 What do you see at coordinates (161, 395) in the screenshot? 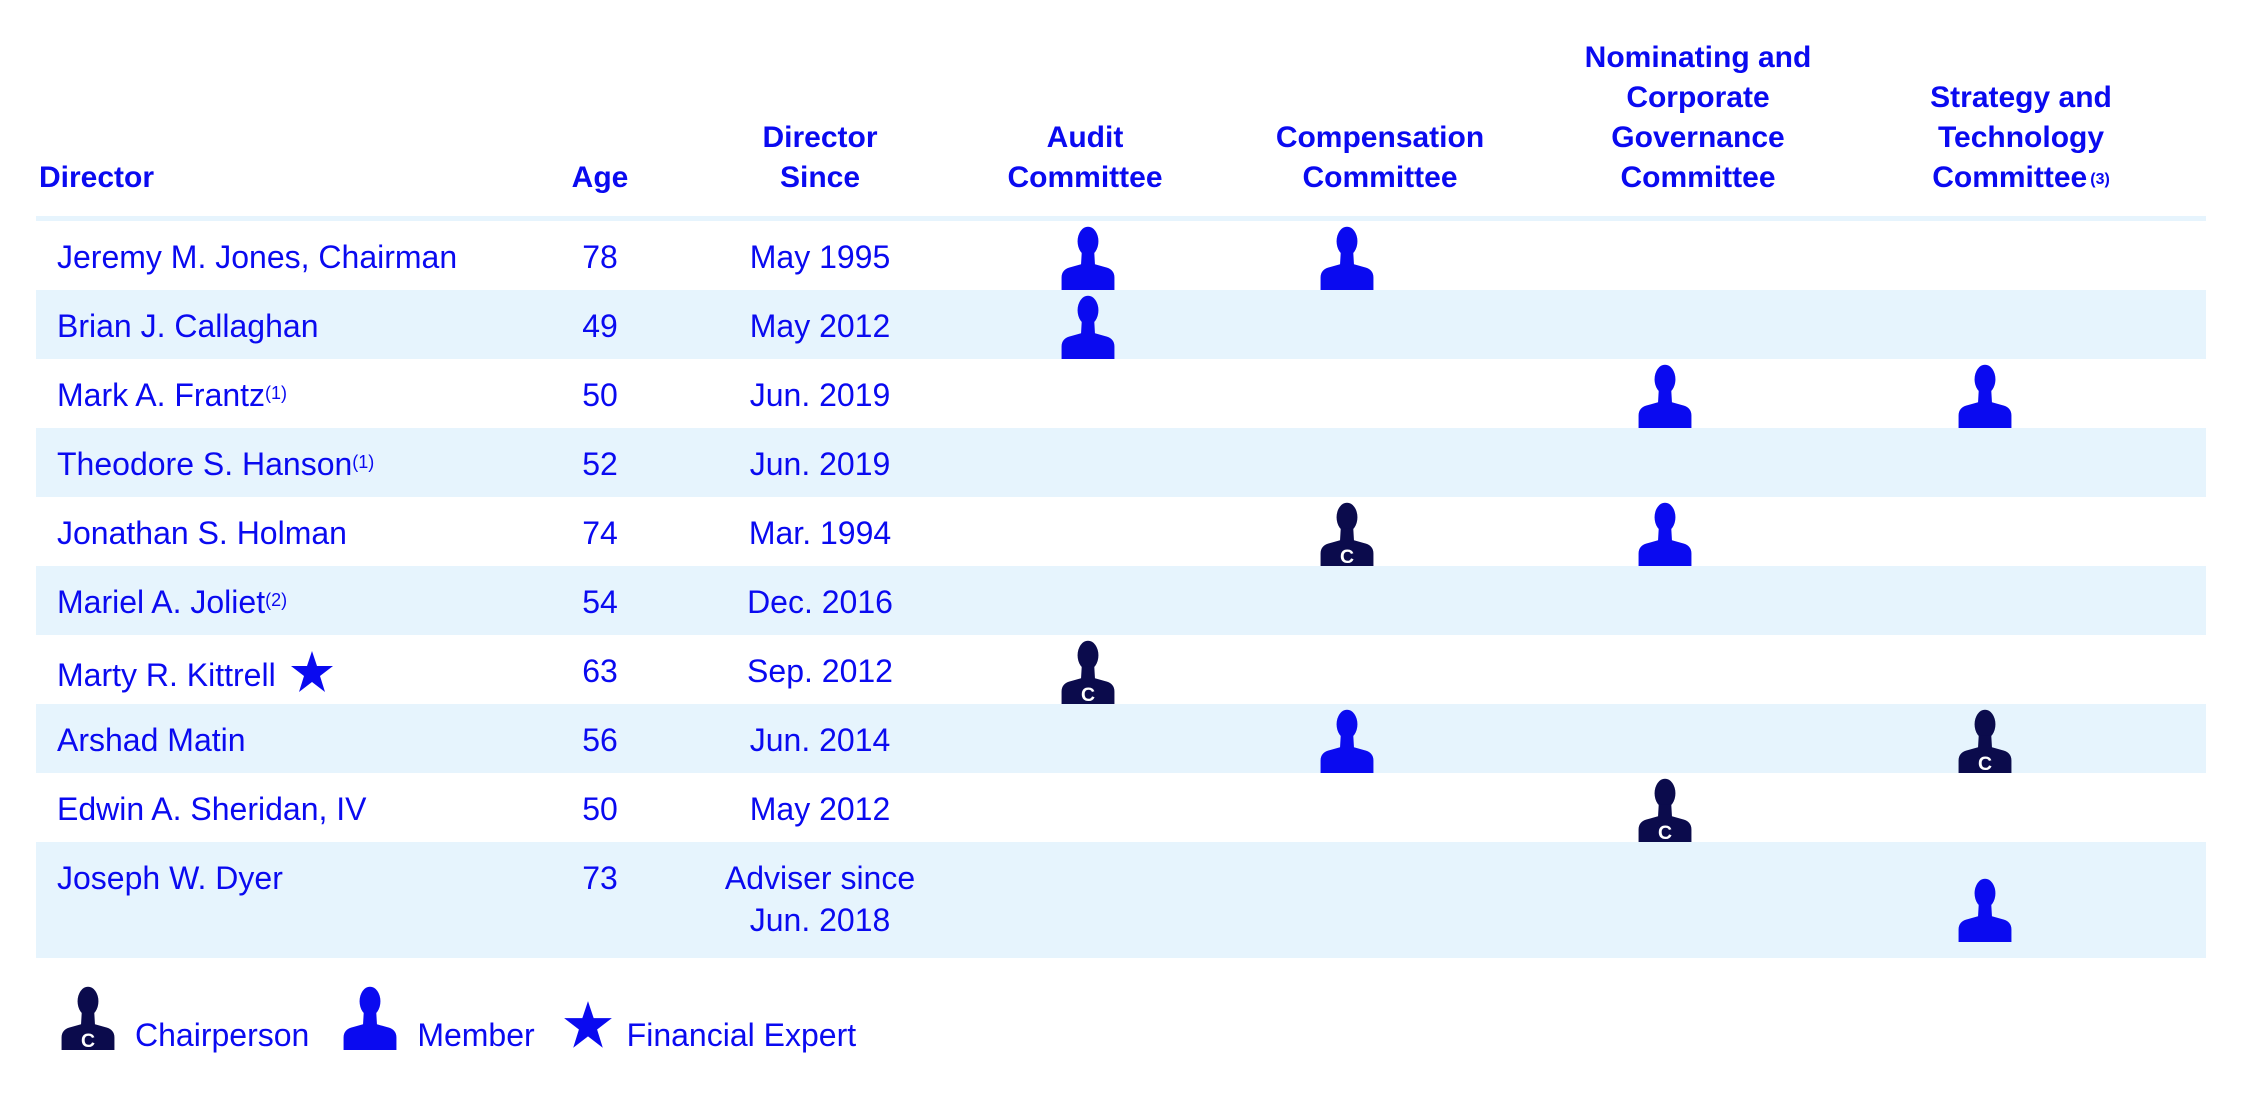
I see `director-name: Mark A. Frantz` at bounding box center [161, 395].